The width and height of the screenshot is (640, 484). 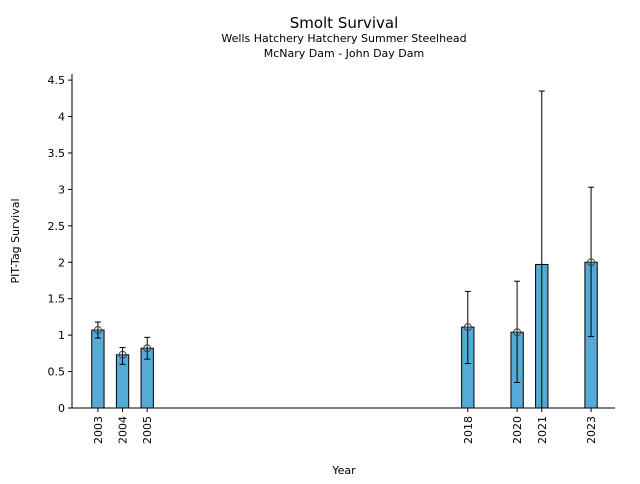 I want to click on x-tick-label: 2005, so click(x=147, y=430).